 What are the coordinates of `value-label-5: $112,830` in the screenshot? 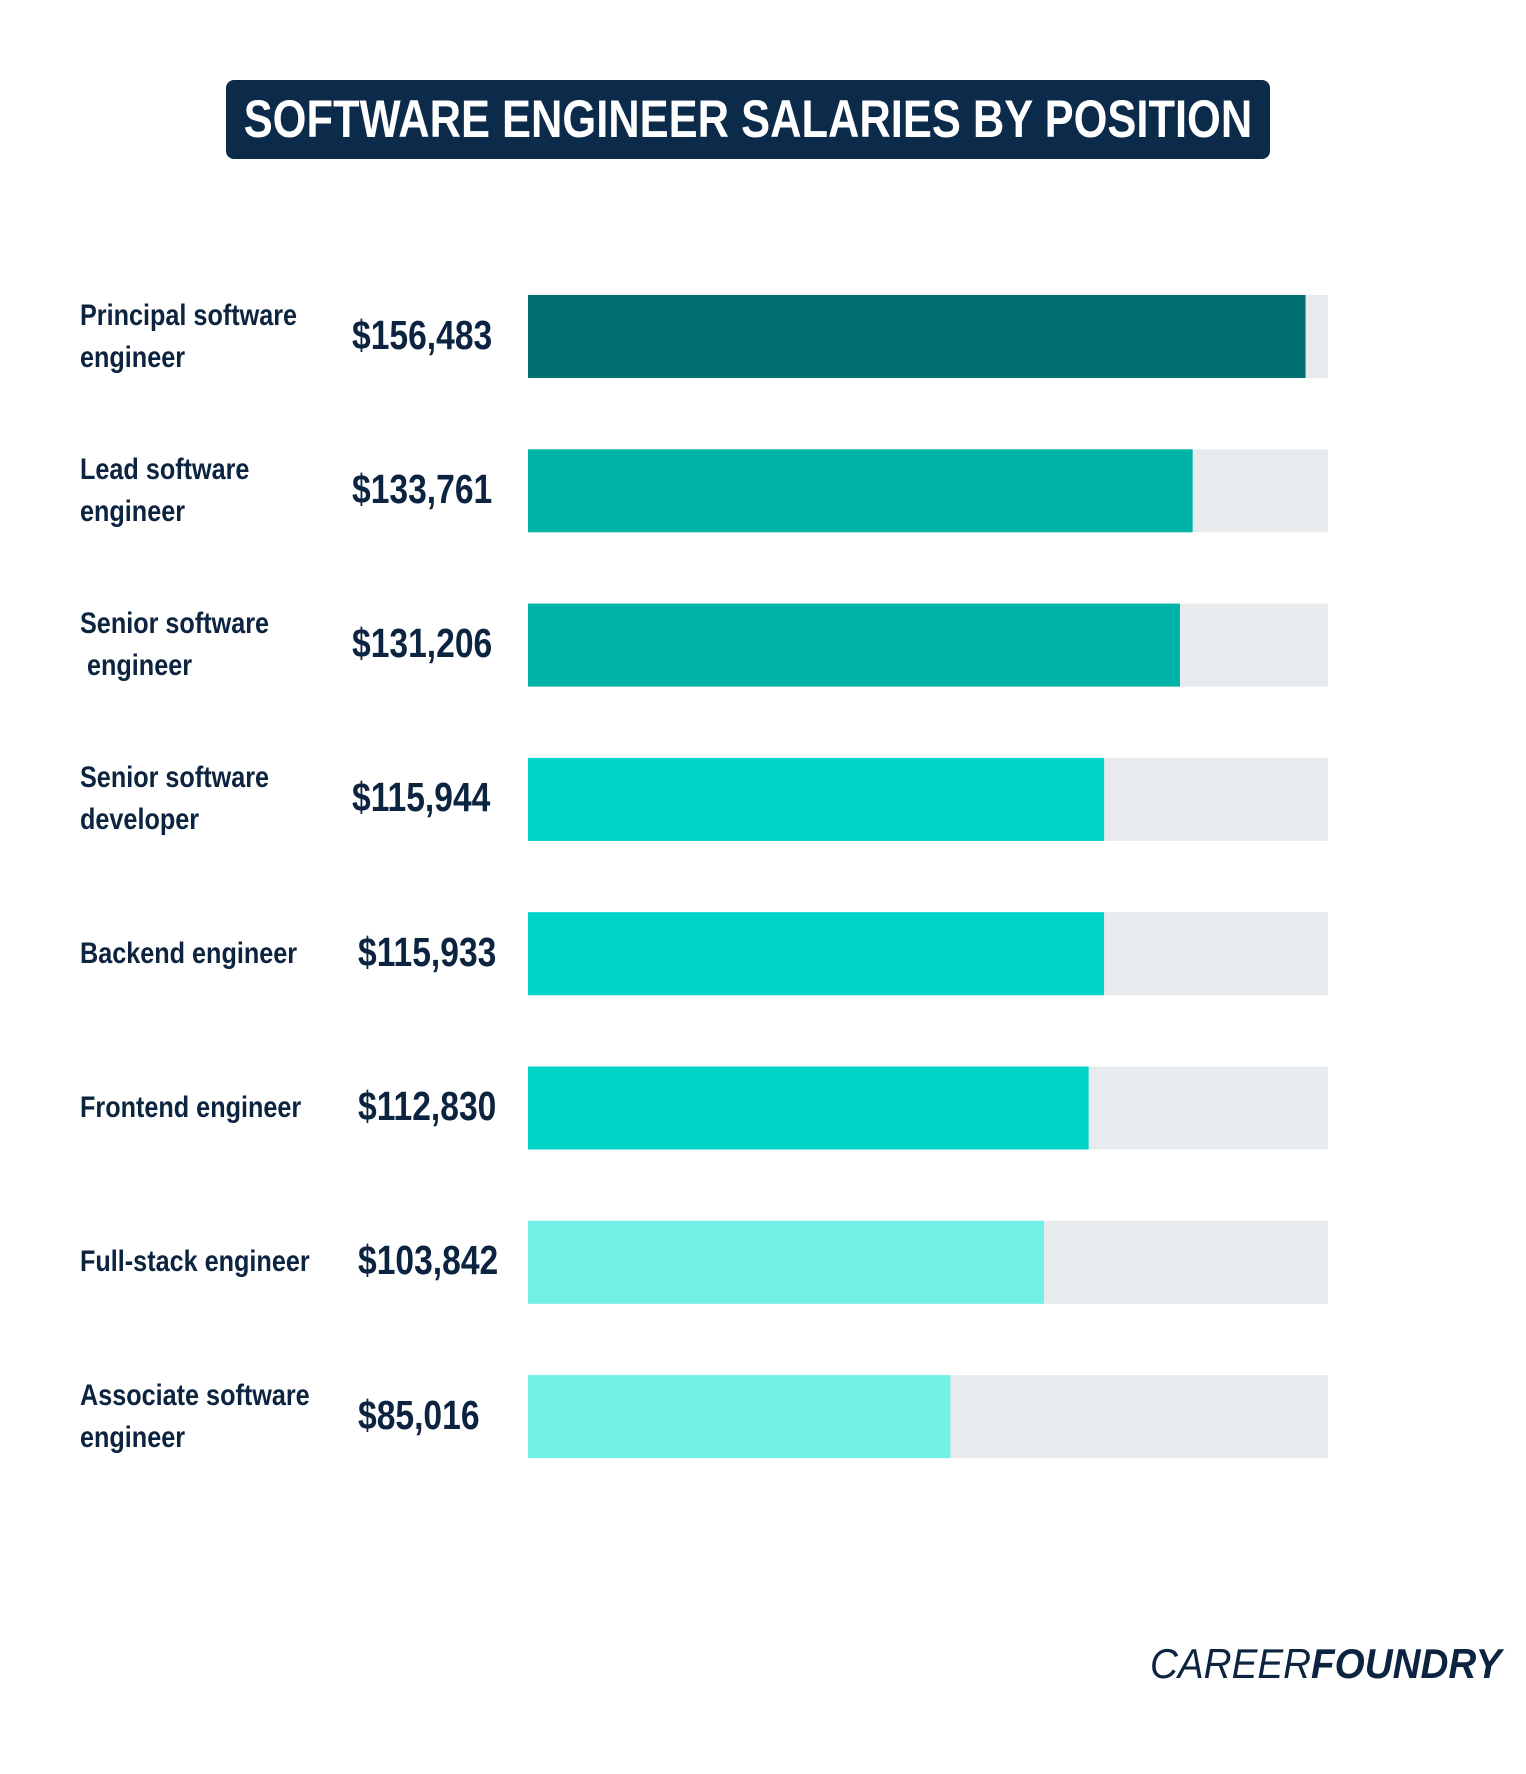 It's located at (427, 1106).